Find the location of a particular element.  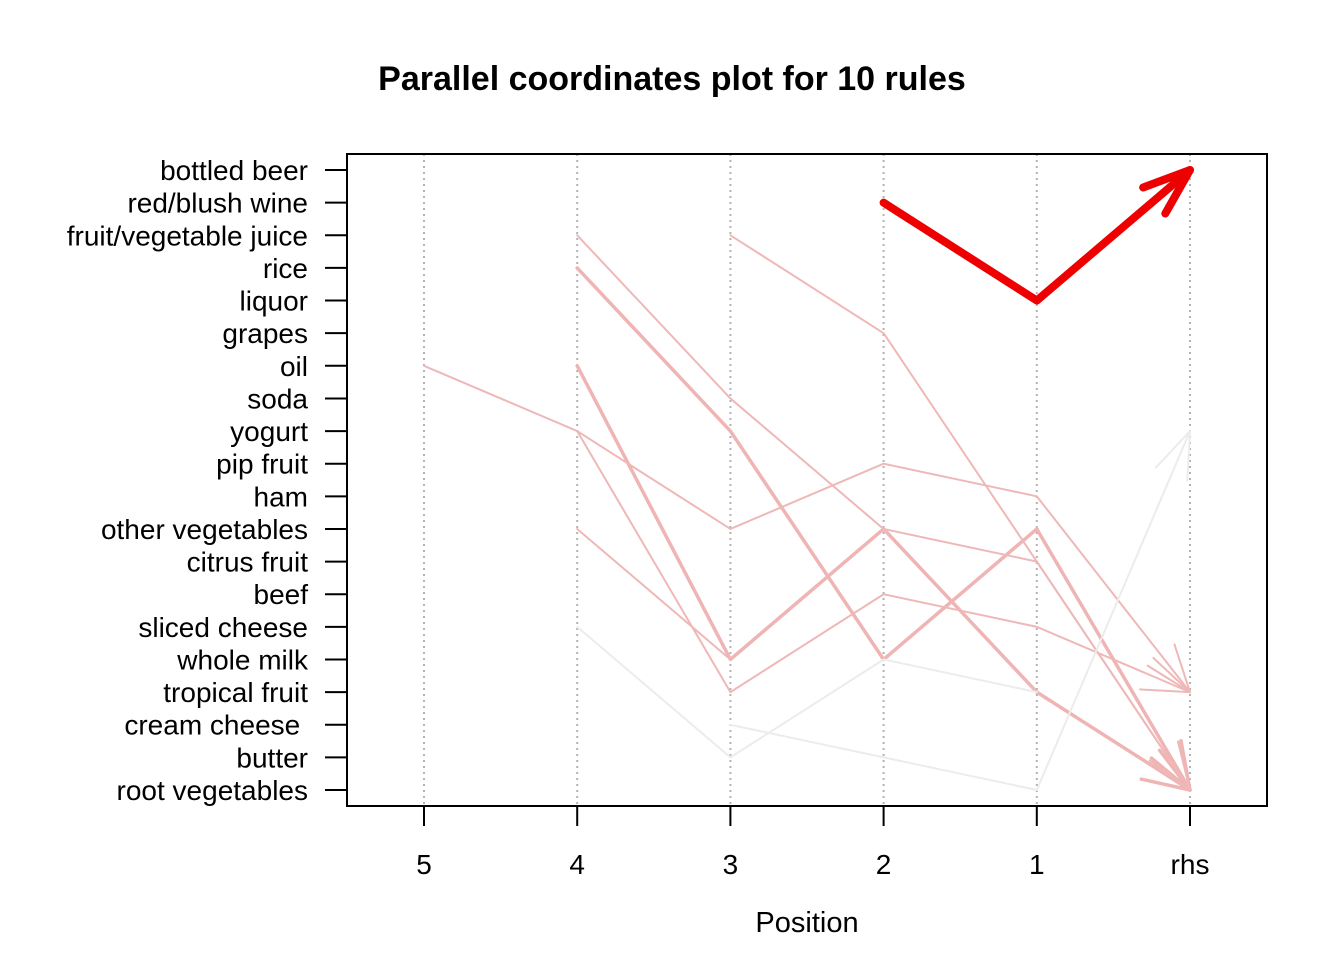

x-tick-label: rhs is located at coordinates (1190, 864).